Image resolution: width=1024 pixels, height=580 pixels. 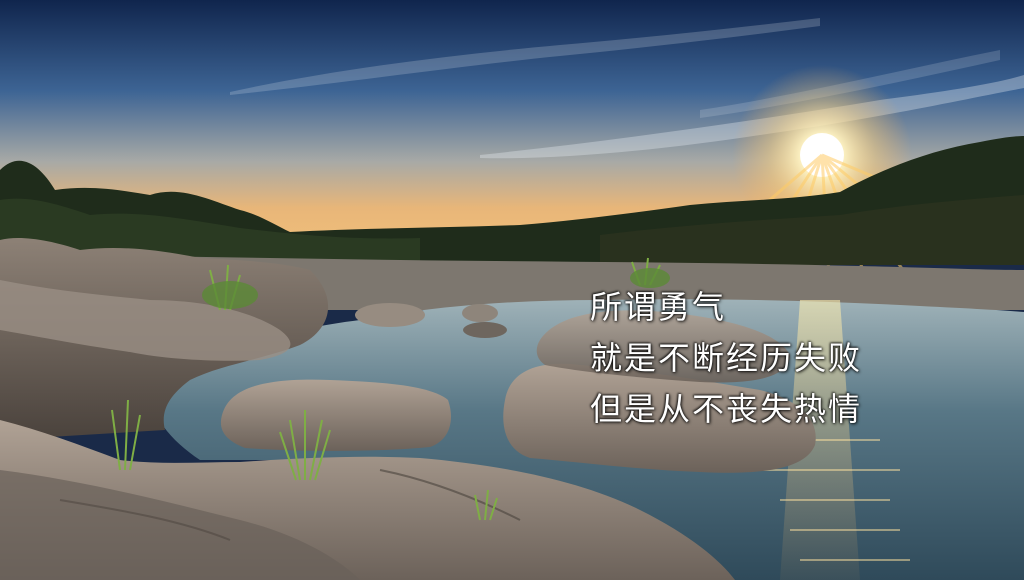 I want to click on center-boulder, so click(x=659, y=418).